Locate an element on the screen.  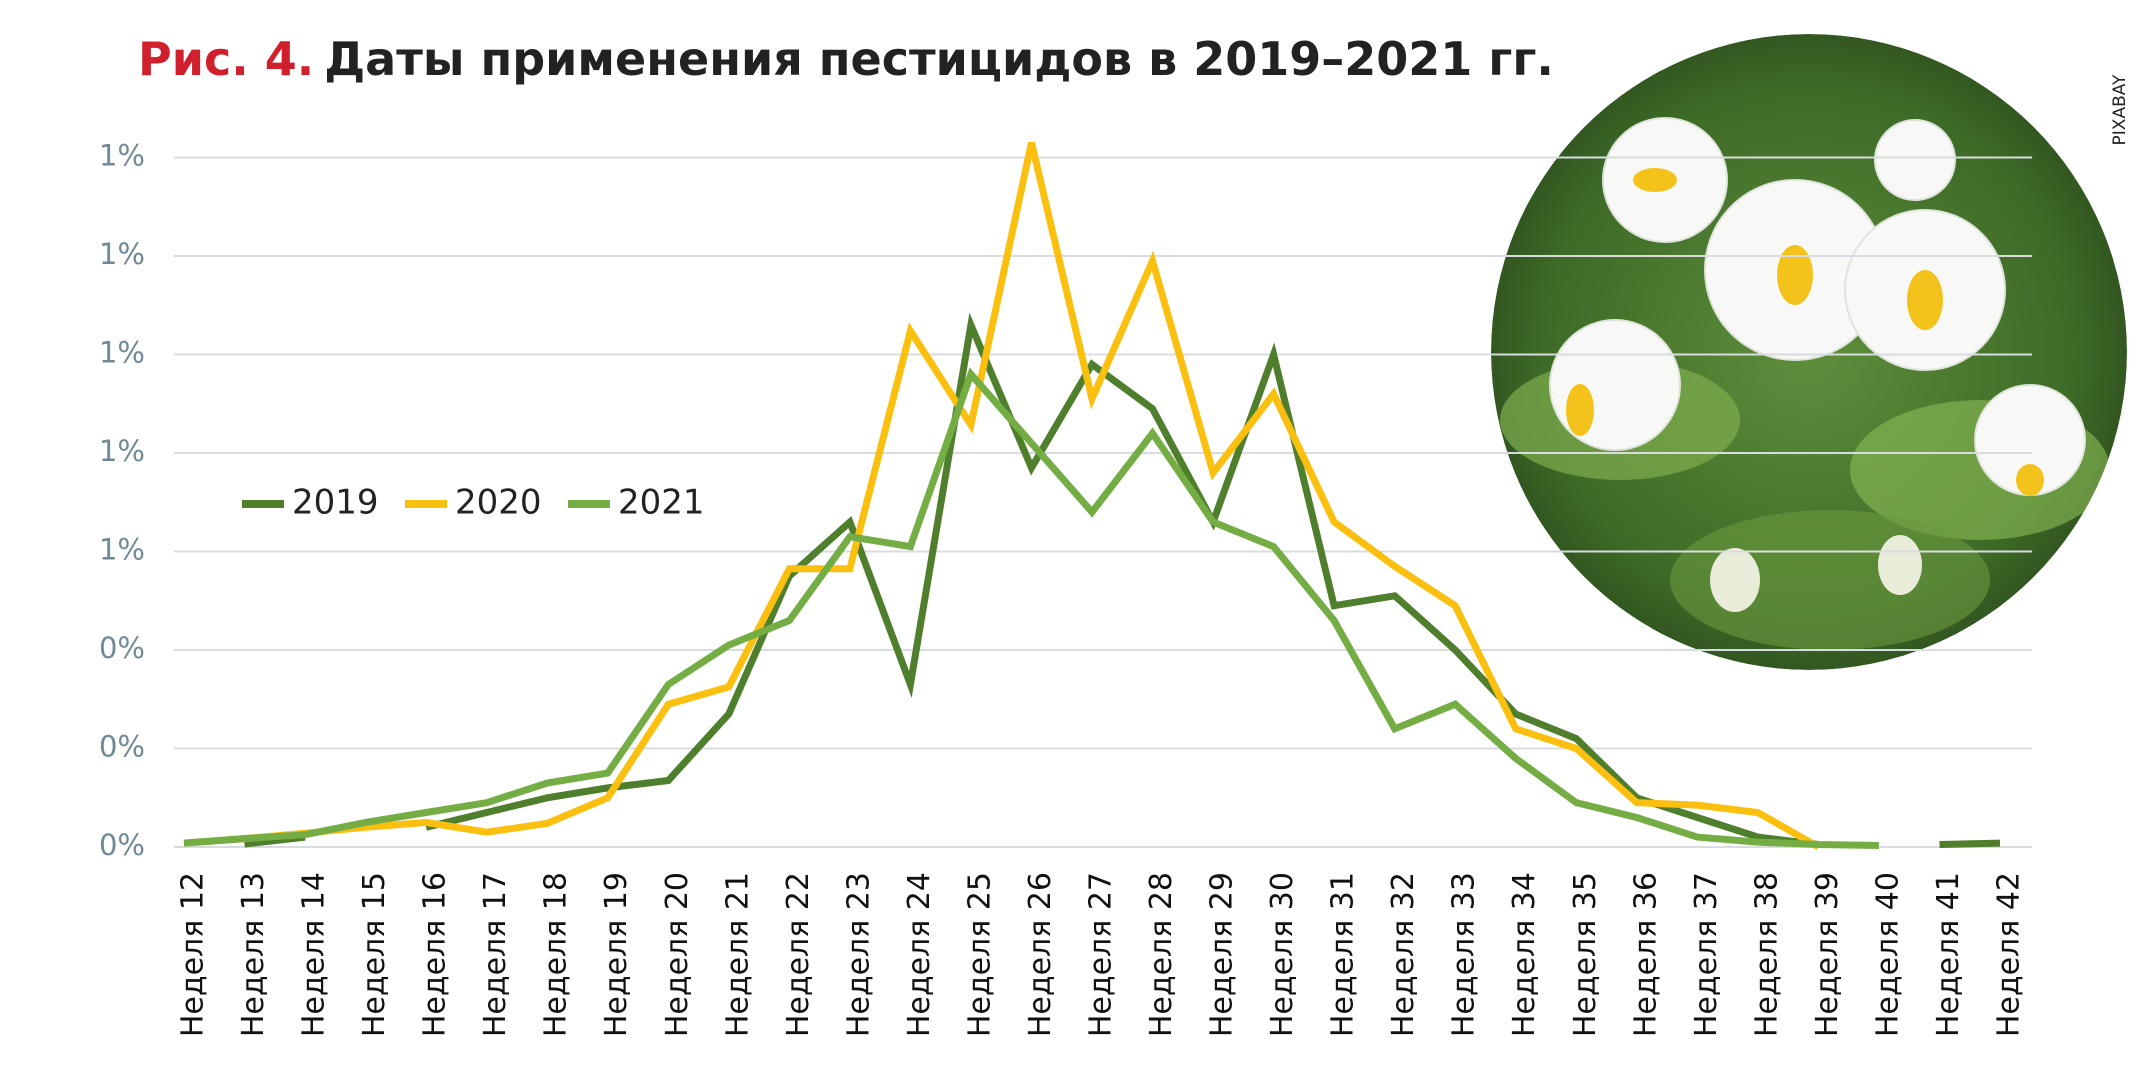
x-tick-label: Неделя 40 is located at coordinates (1887, 954).